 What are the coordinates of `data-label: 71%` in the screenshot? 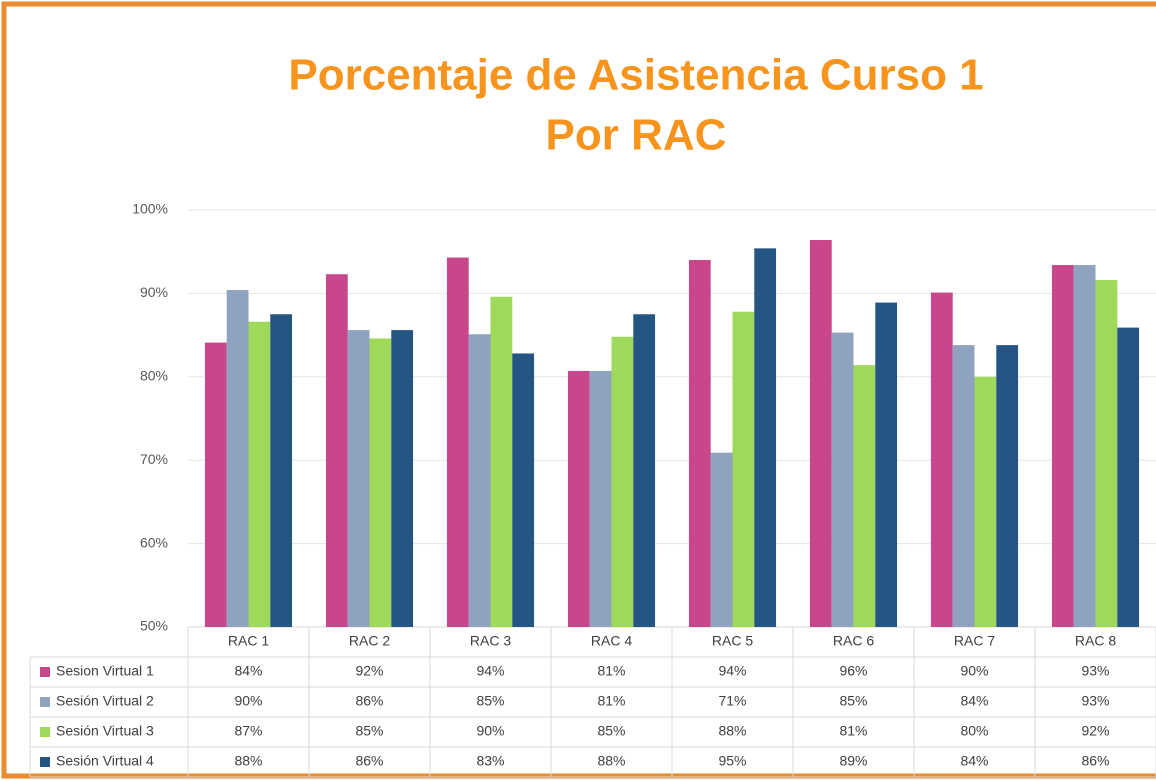 It's located at (732, 701).